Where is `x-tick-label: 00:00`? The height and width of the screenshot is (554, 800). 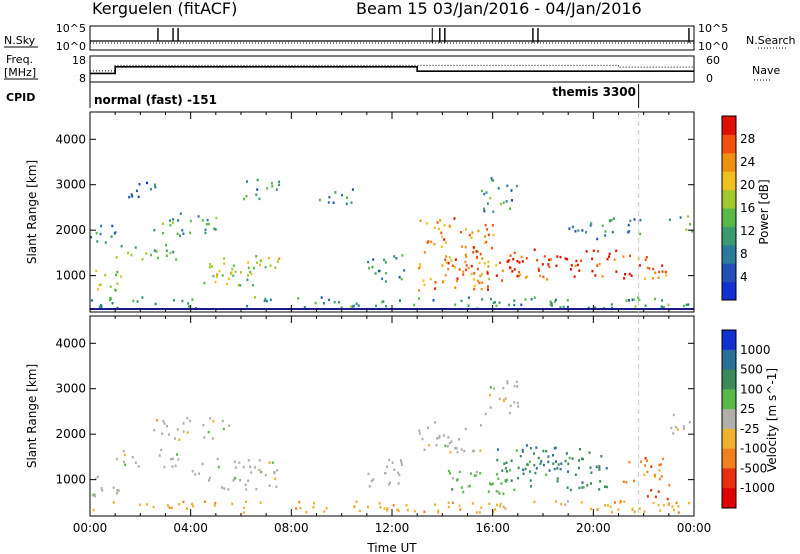
x-tick-label: 00:00 is located at coordinates (694, 528).